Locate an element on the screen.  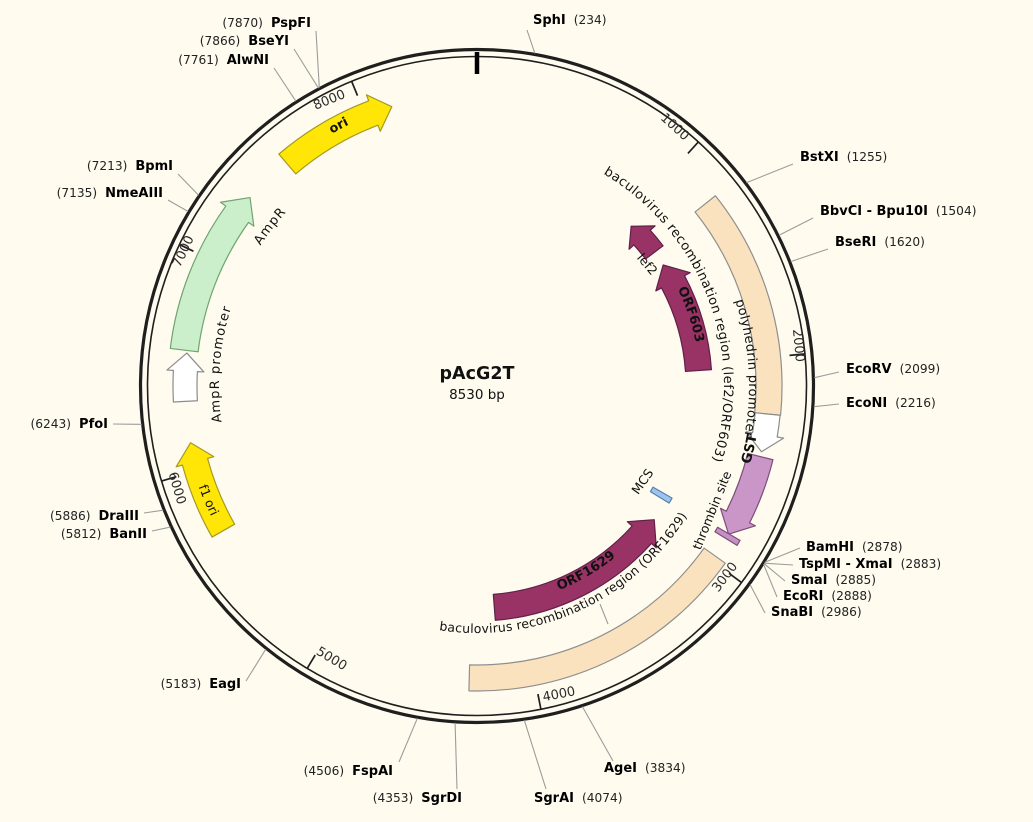
leader-eagi is located at coordinates (256, 665).